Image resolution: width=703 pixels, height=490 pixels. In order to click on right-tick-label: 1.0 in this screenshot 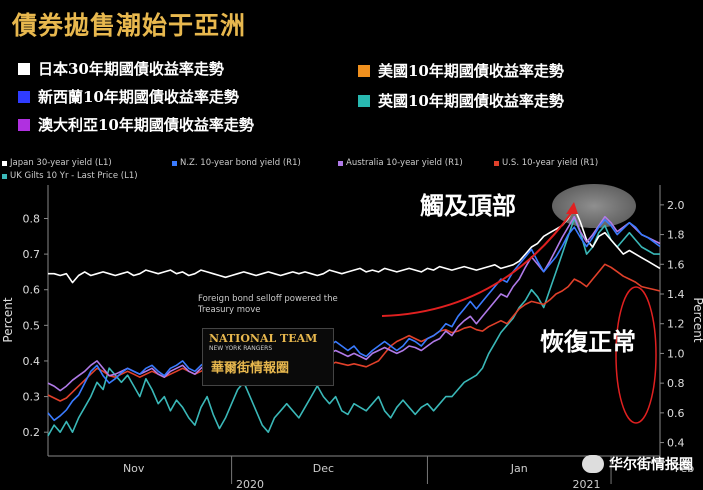, I will do `click(676, 353)`.